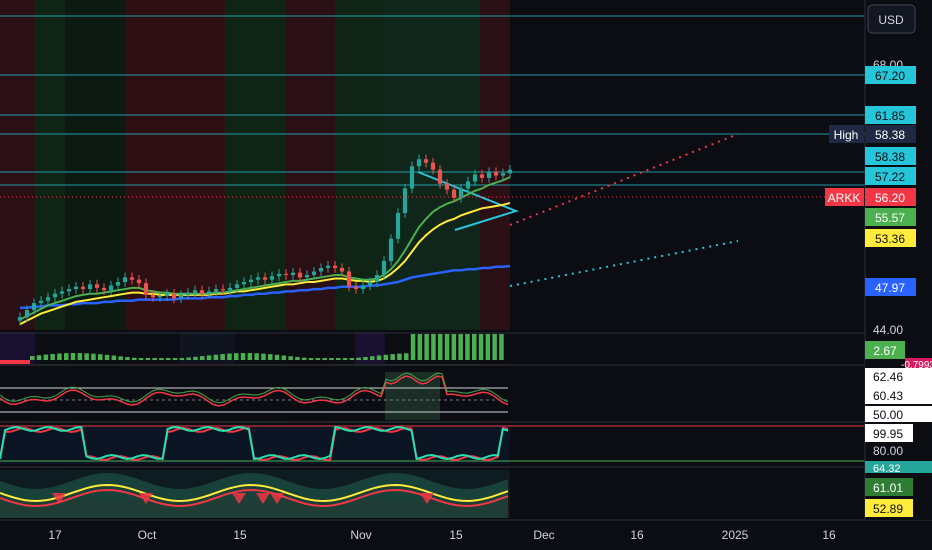  What do you see at coordinates (890, 198) in the screenshot?
I see `price-tag-last: 56.20` at bounding box center [890, 198].